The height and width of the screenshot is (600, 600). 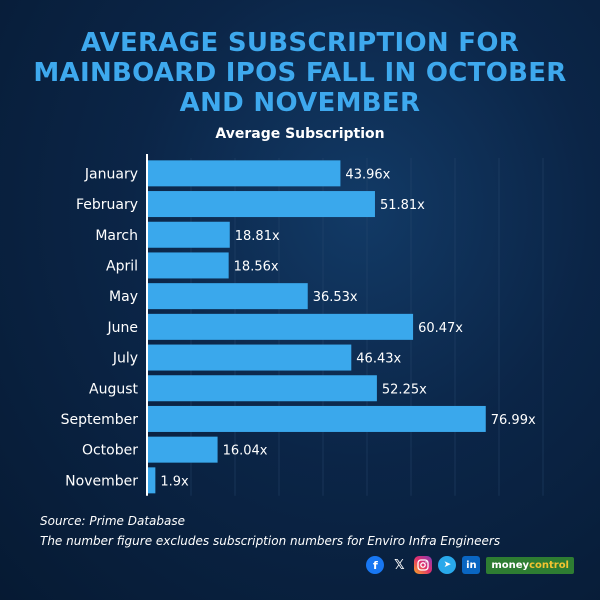 I want to click on moneycontrol-logo: moneycontrol, so click(x=530, y=565).